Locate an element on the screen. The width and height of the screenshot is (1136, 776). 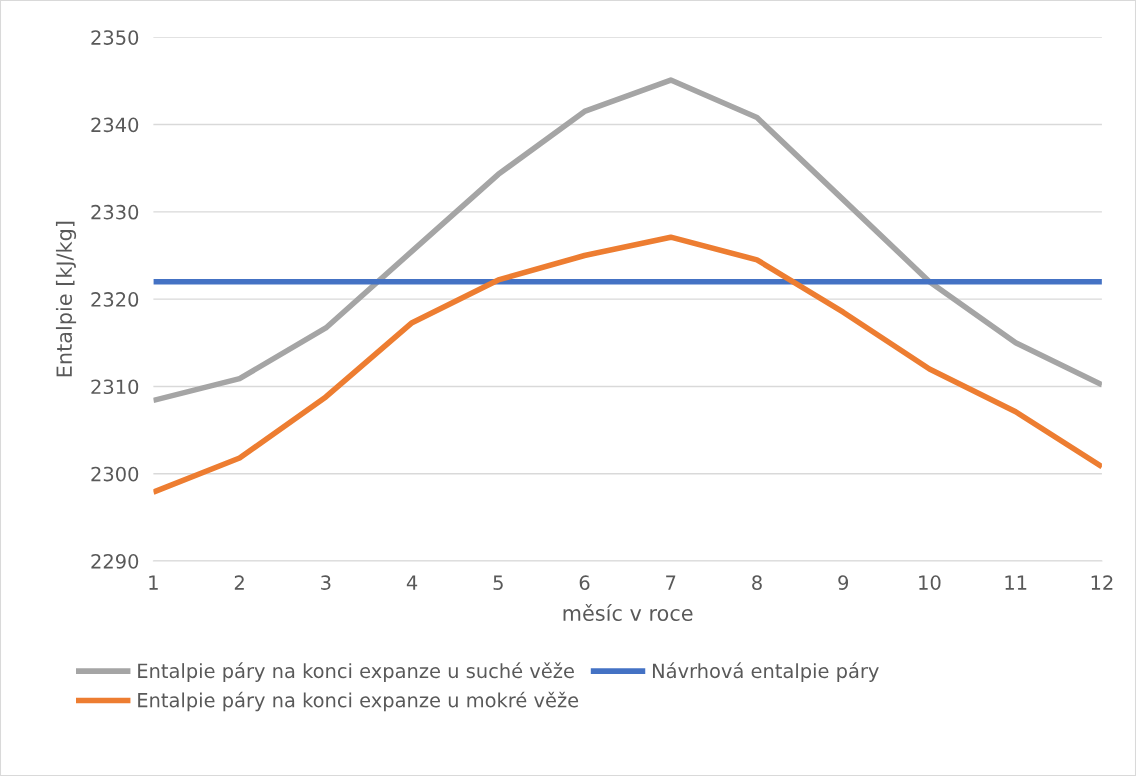
y-axis-title: Entalpie [kJ/kg] is located at coordinates (66, 299).